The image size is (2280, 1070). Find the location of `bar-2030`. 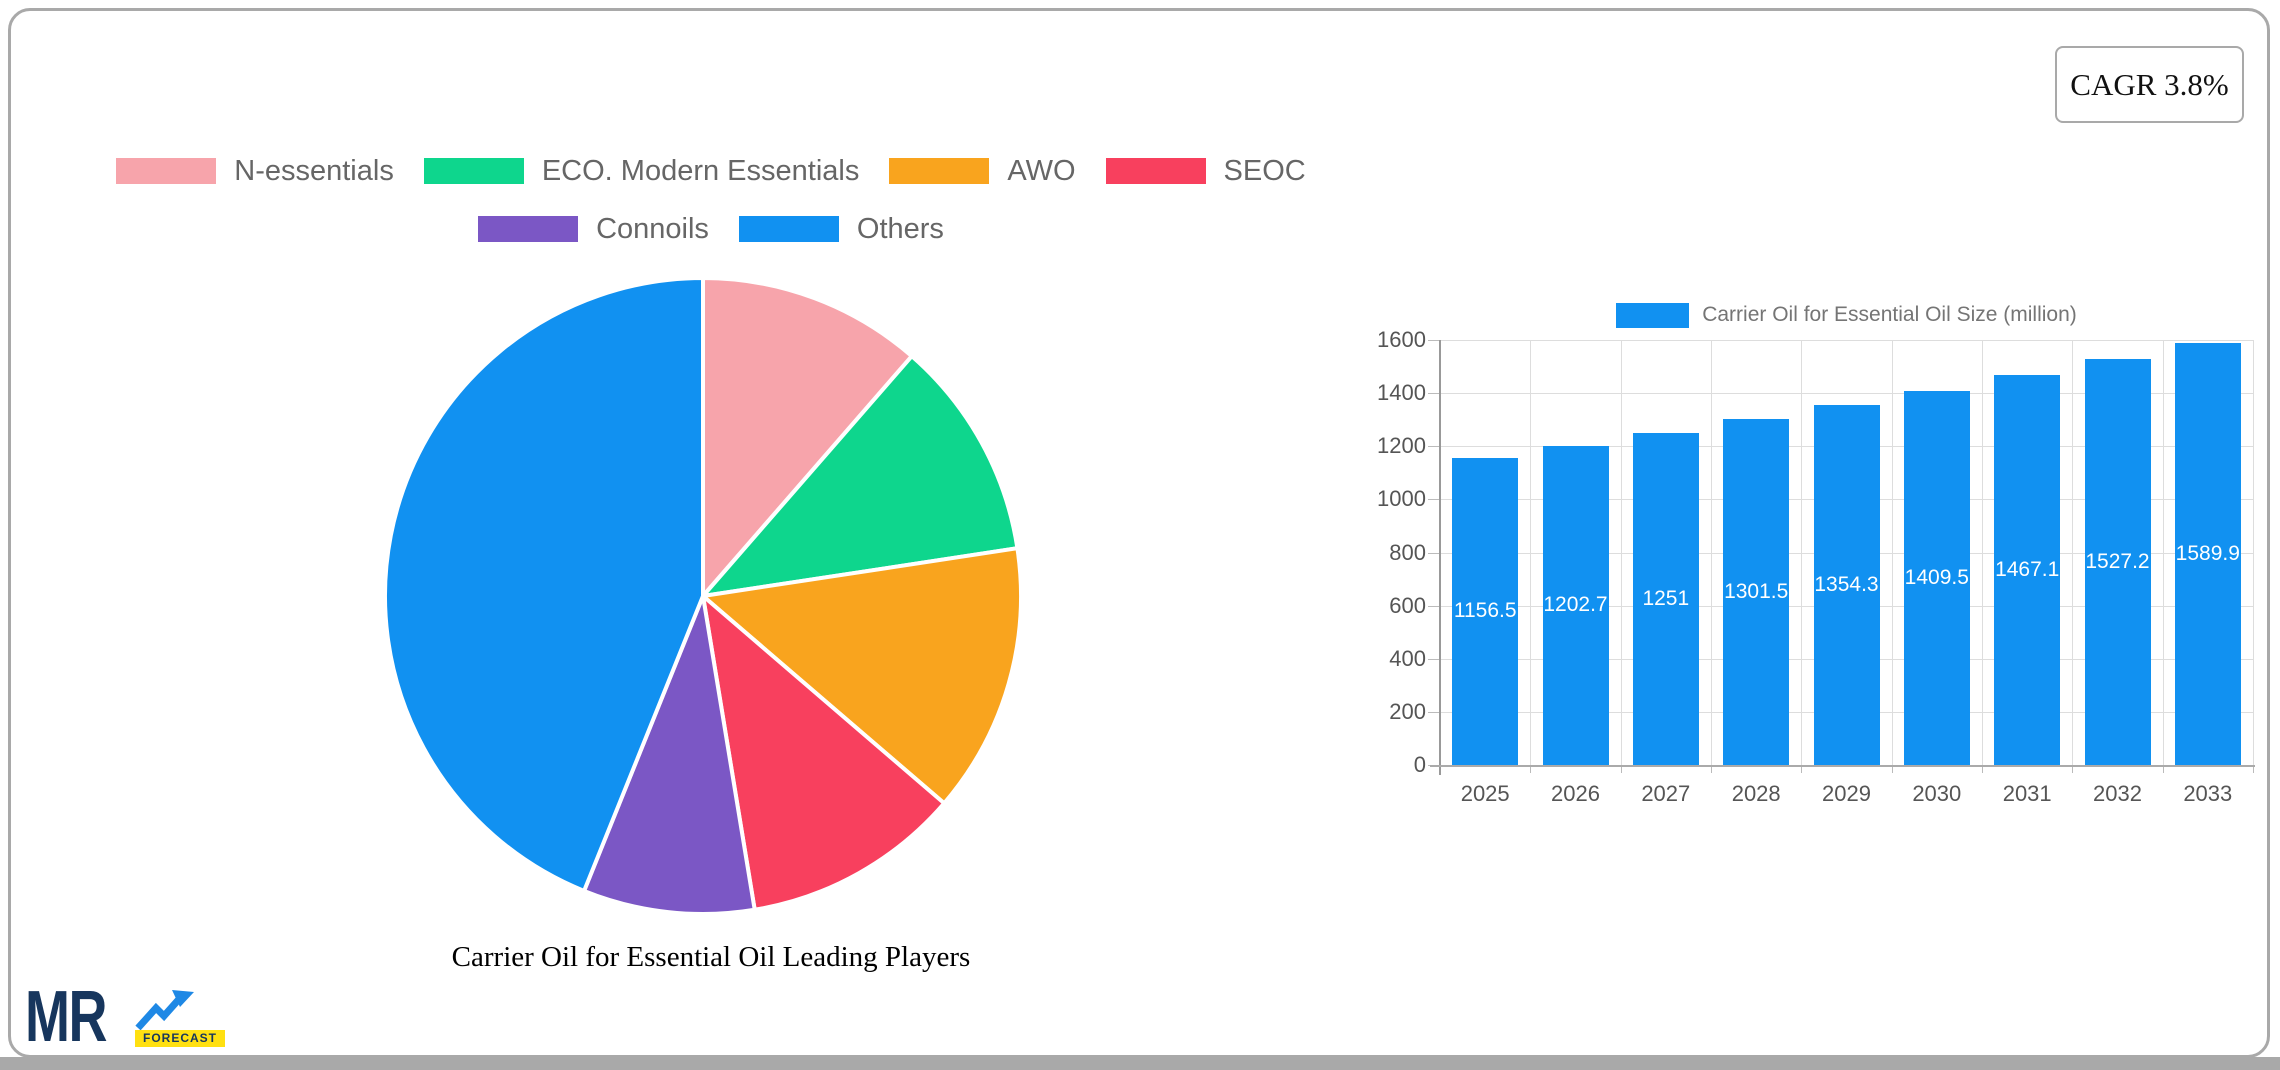

bar-2030 is located at coordinates (1936, 577).